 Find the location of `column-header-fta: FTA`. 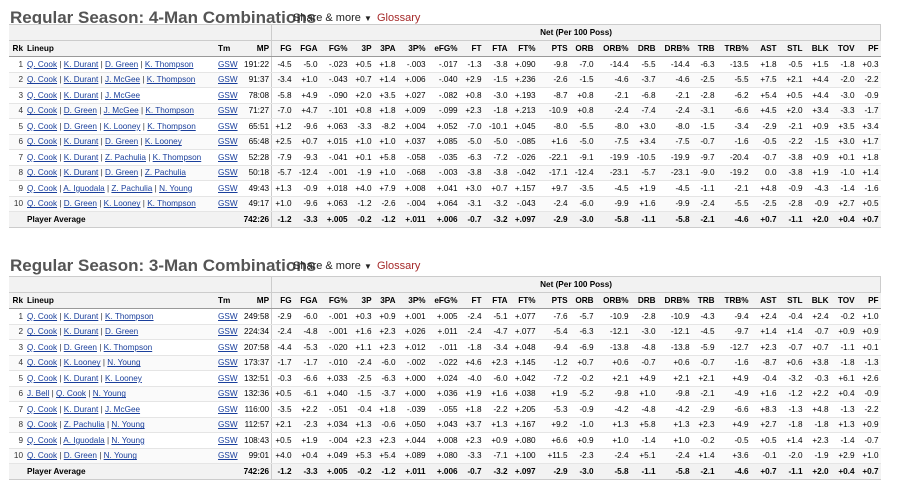

column-header-fta: FTA is located at coordinates (496, 300).